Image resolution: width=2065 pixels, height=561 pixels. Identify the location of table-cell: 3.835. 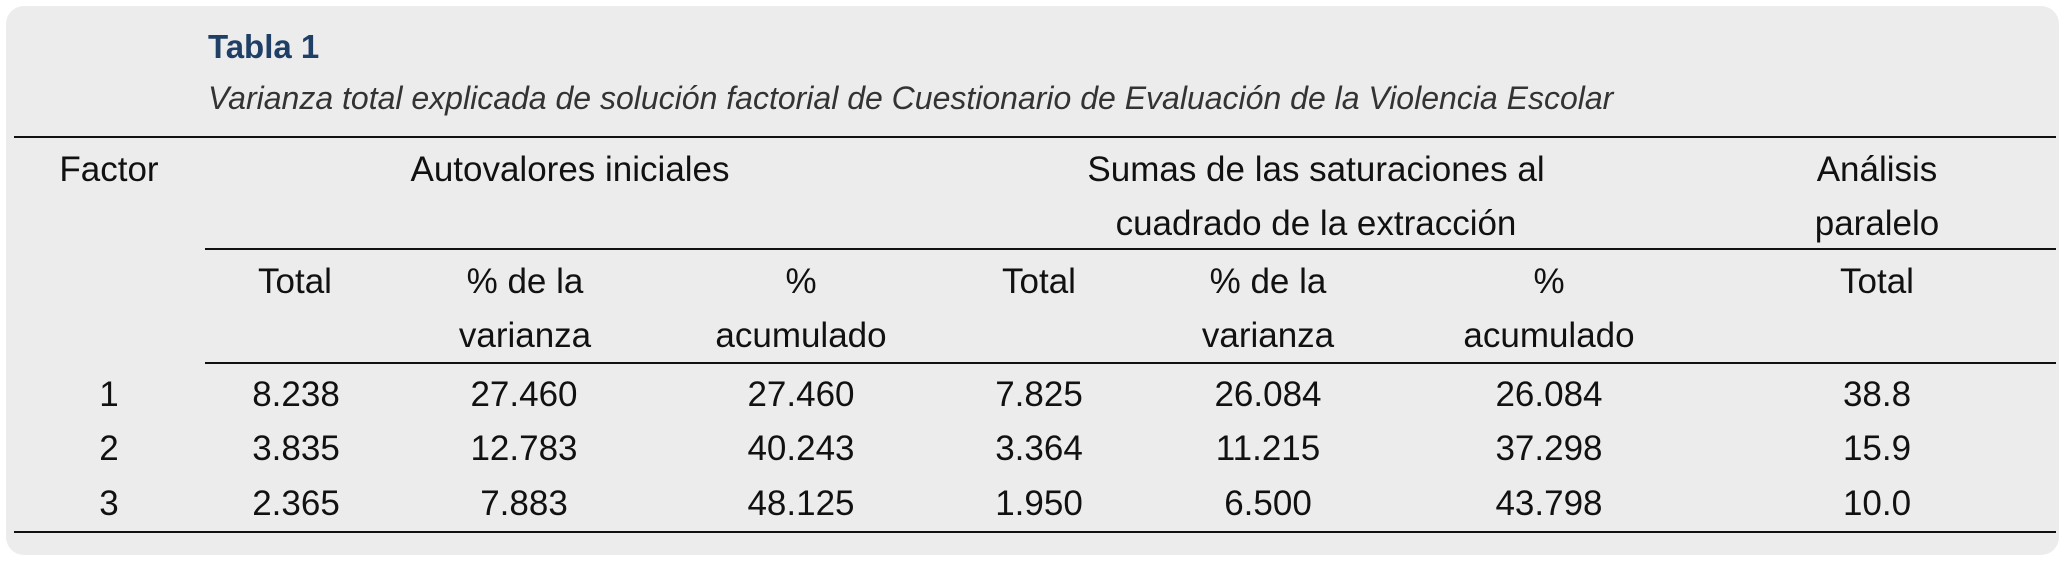
(296, 448).